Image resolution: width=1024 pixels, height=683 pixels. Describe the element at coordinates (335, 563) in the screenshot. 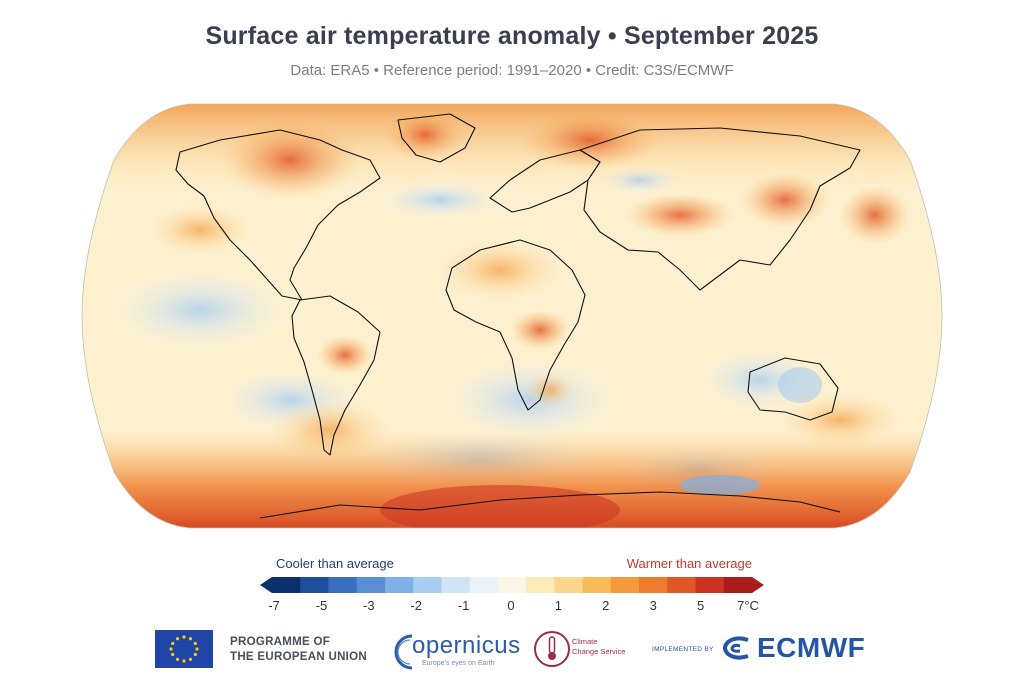

I see `legend-cool-label: Cooler than average` at that location.